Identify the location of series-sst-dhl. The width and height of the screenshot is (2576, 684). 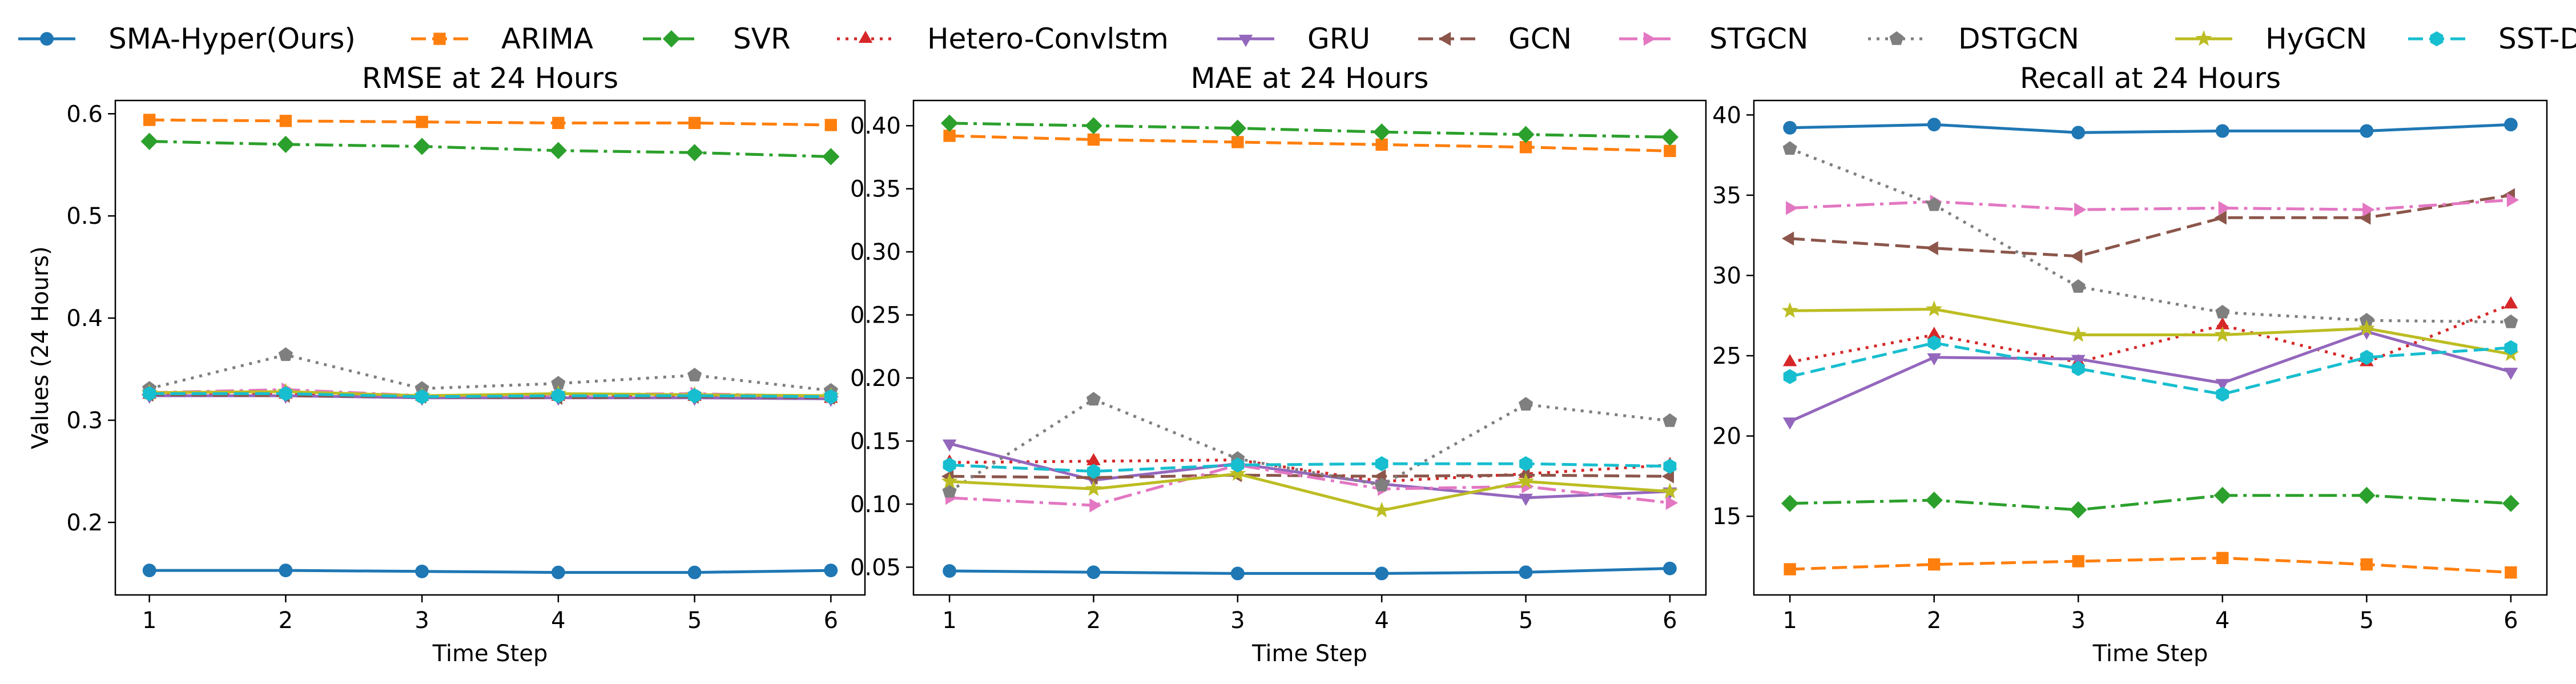
(2150, 369).